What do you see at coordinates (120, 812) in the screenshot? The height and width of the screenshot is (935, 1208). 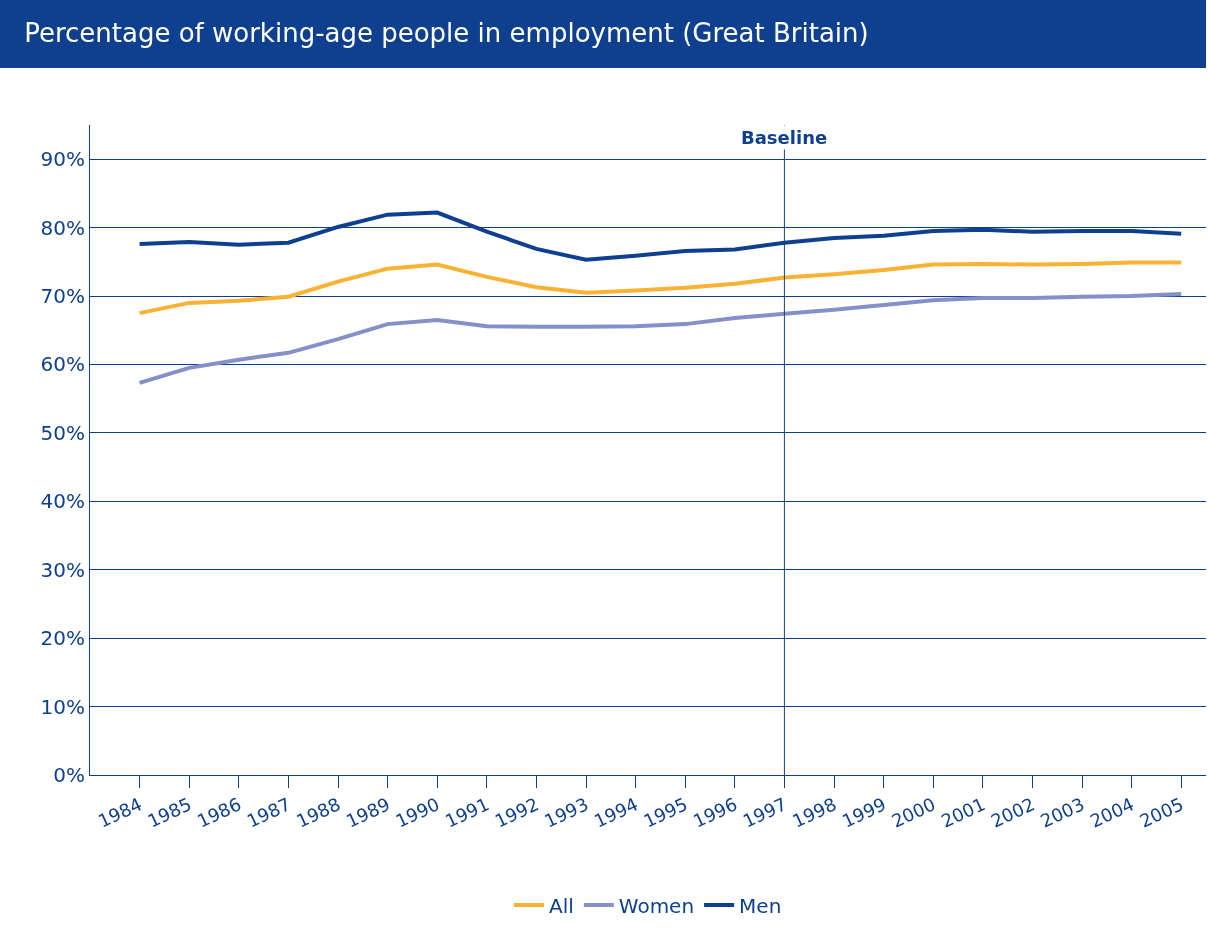 I see `x-tick-label: 1984` at bounding box center [120, 812].